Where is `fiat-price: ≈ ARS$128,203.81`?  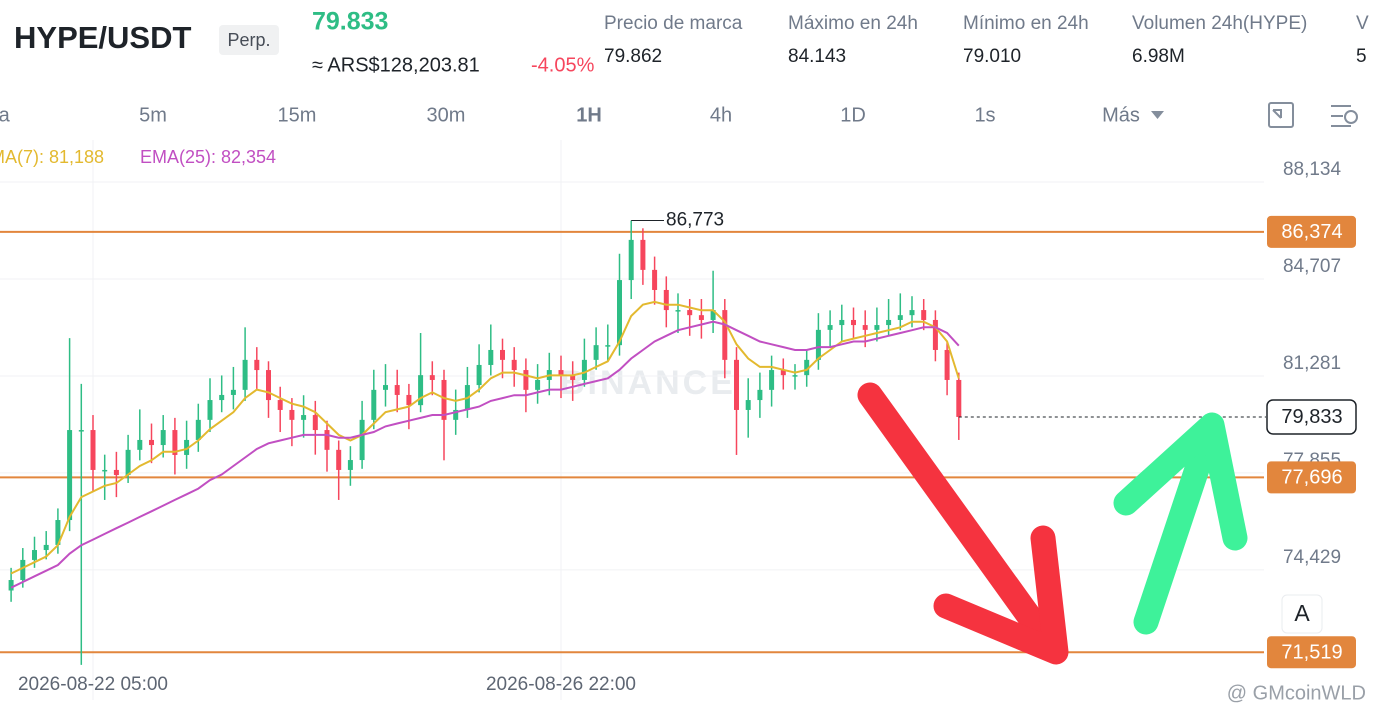
fiat-price: ≈ ARS$128,203.81 is located at coordinates (396, 65).